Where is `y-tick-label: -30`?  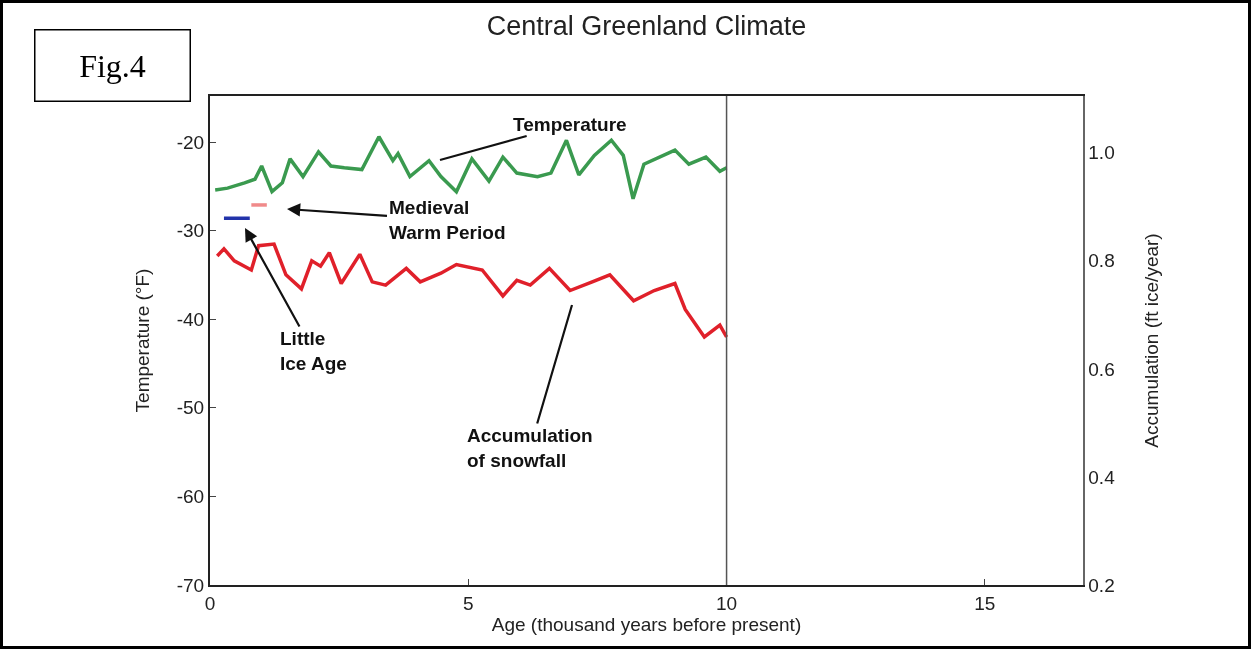
y-tick-label: -30 is located at coordinates (190, 231).